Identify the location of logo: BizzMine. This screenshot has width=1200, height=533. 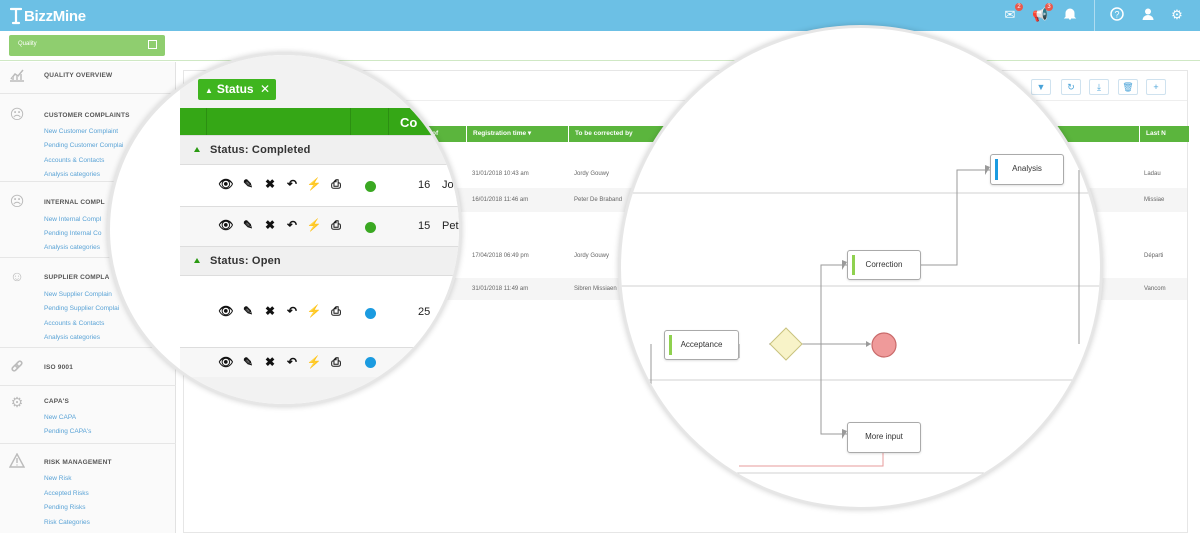
(48, 16).